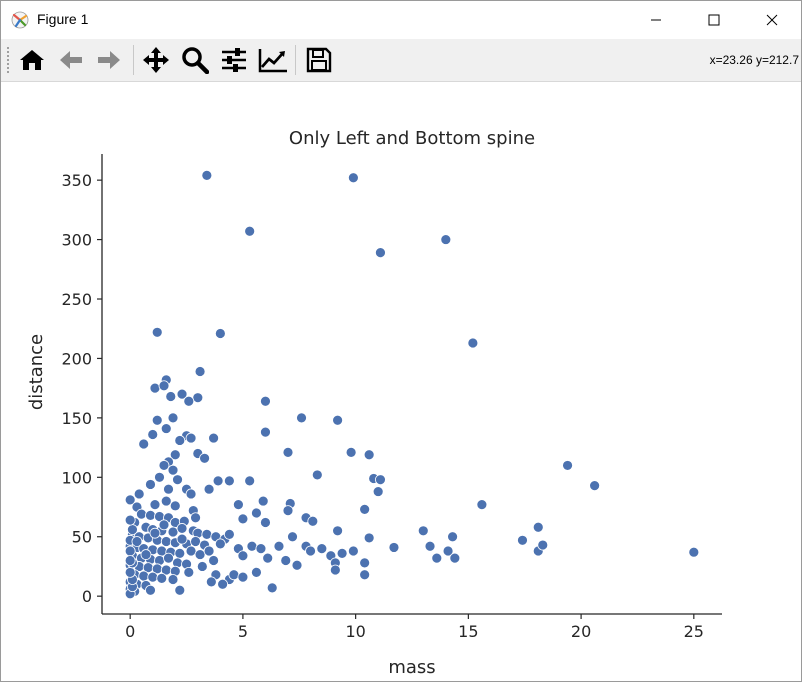  What do you see at coordinates (9, 60) in the screenshot?
I see `toolbar-grip` at bounding box center [9, 60].